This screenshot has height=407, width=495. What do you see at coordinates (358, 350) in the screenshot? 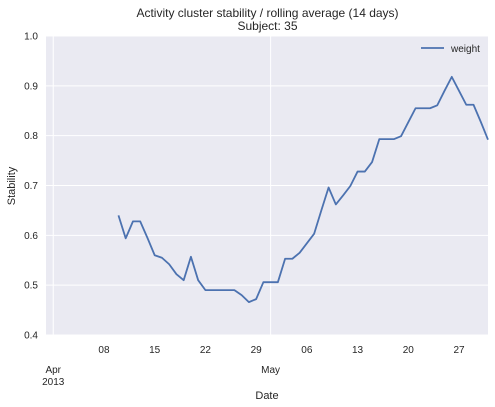
I see `x-minor-tick-label: 13` at bounding box center [358, 350].